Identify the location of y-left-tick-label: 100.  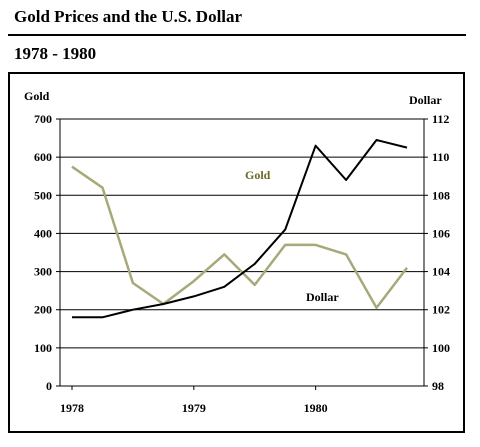
(43, 348).